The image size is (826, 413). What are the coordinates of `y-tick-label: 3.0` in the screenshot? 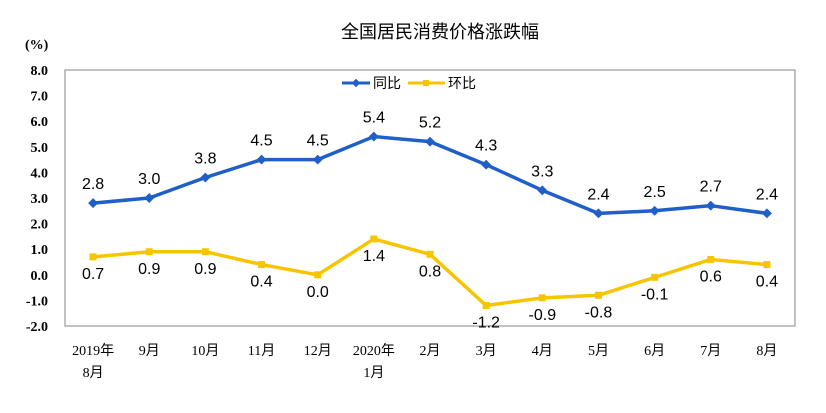 It's located at (40, 199).